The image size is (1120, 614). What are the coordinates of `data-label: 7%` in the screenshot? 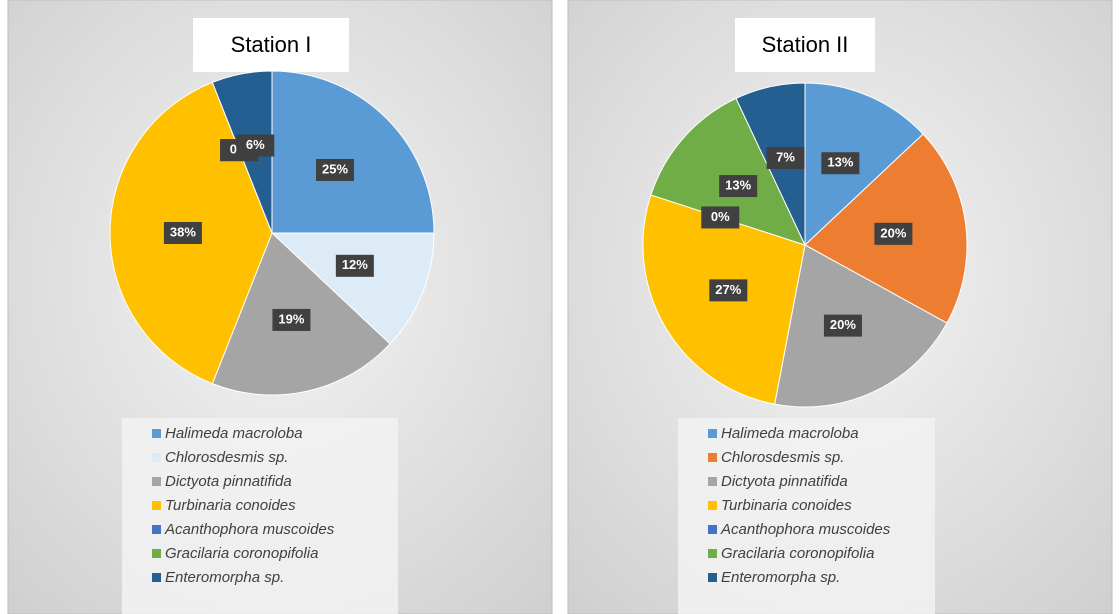 It's located at (785, 156).